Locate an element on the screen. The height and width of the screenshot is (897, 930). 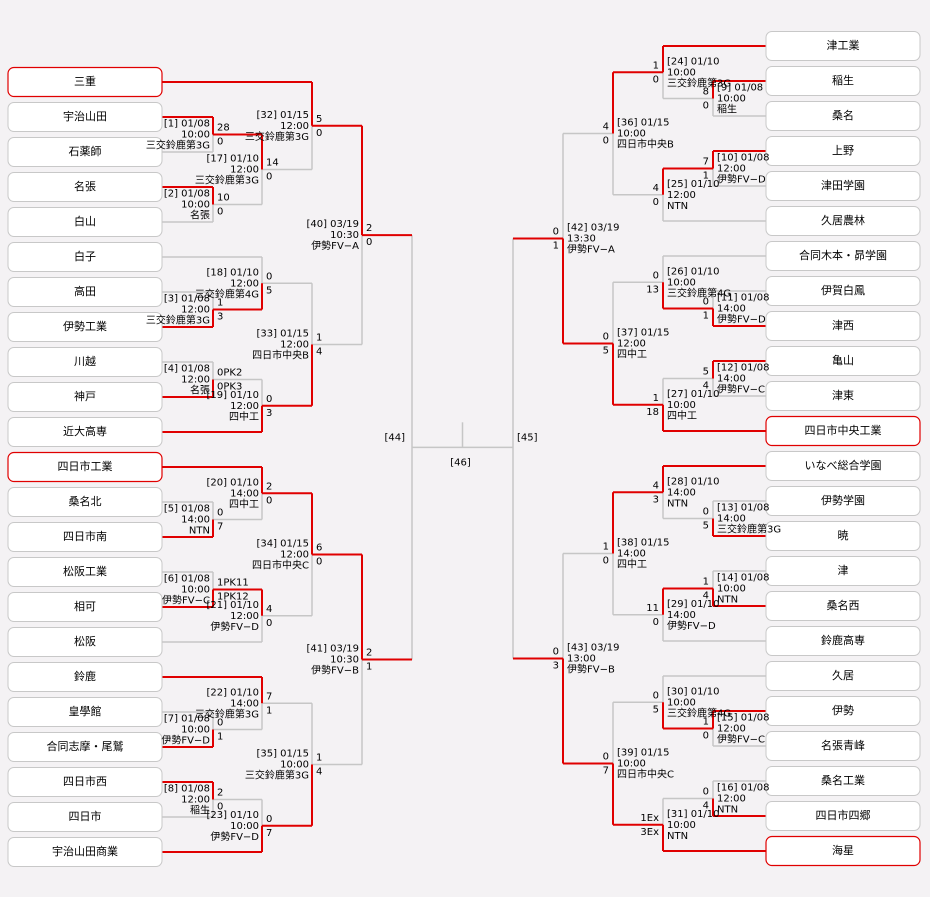
match-info: [24] 01/10 is located at coordinates (693, 61).